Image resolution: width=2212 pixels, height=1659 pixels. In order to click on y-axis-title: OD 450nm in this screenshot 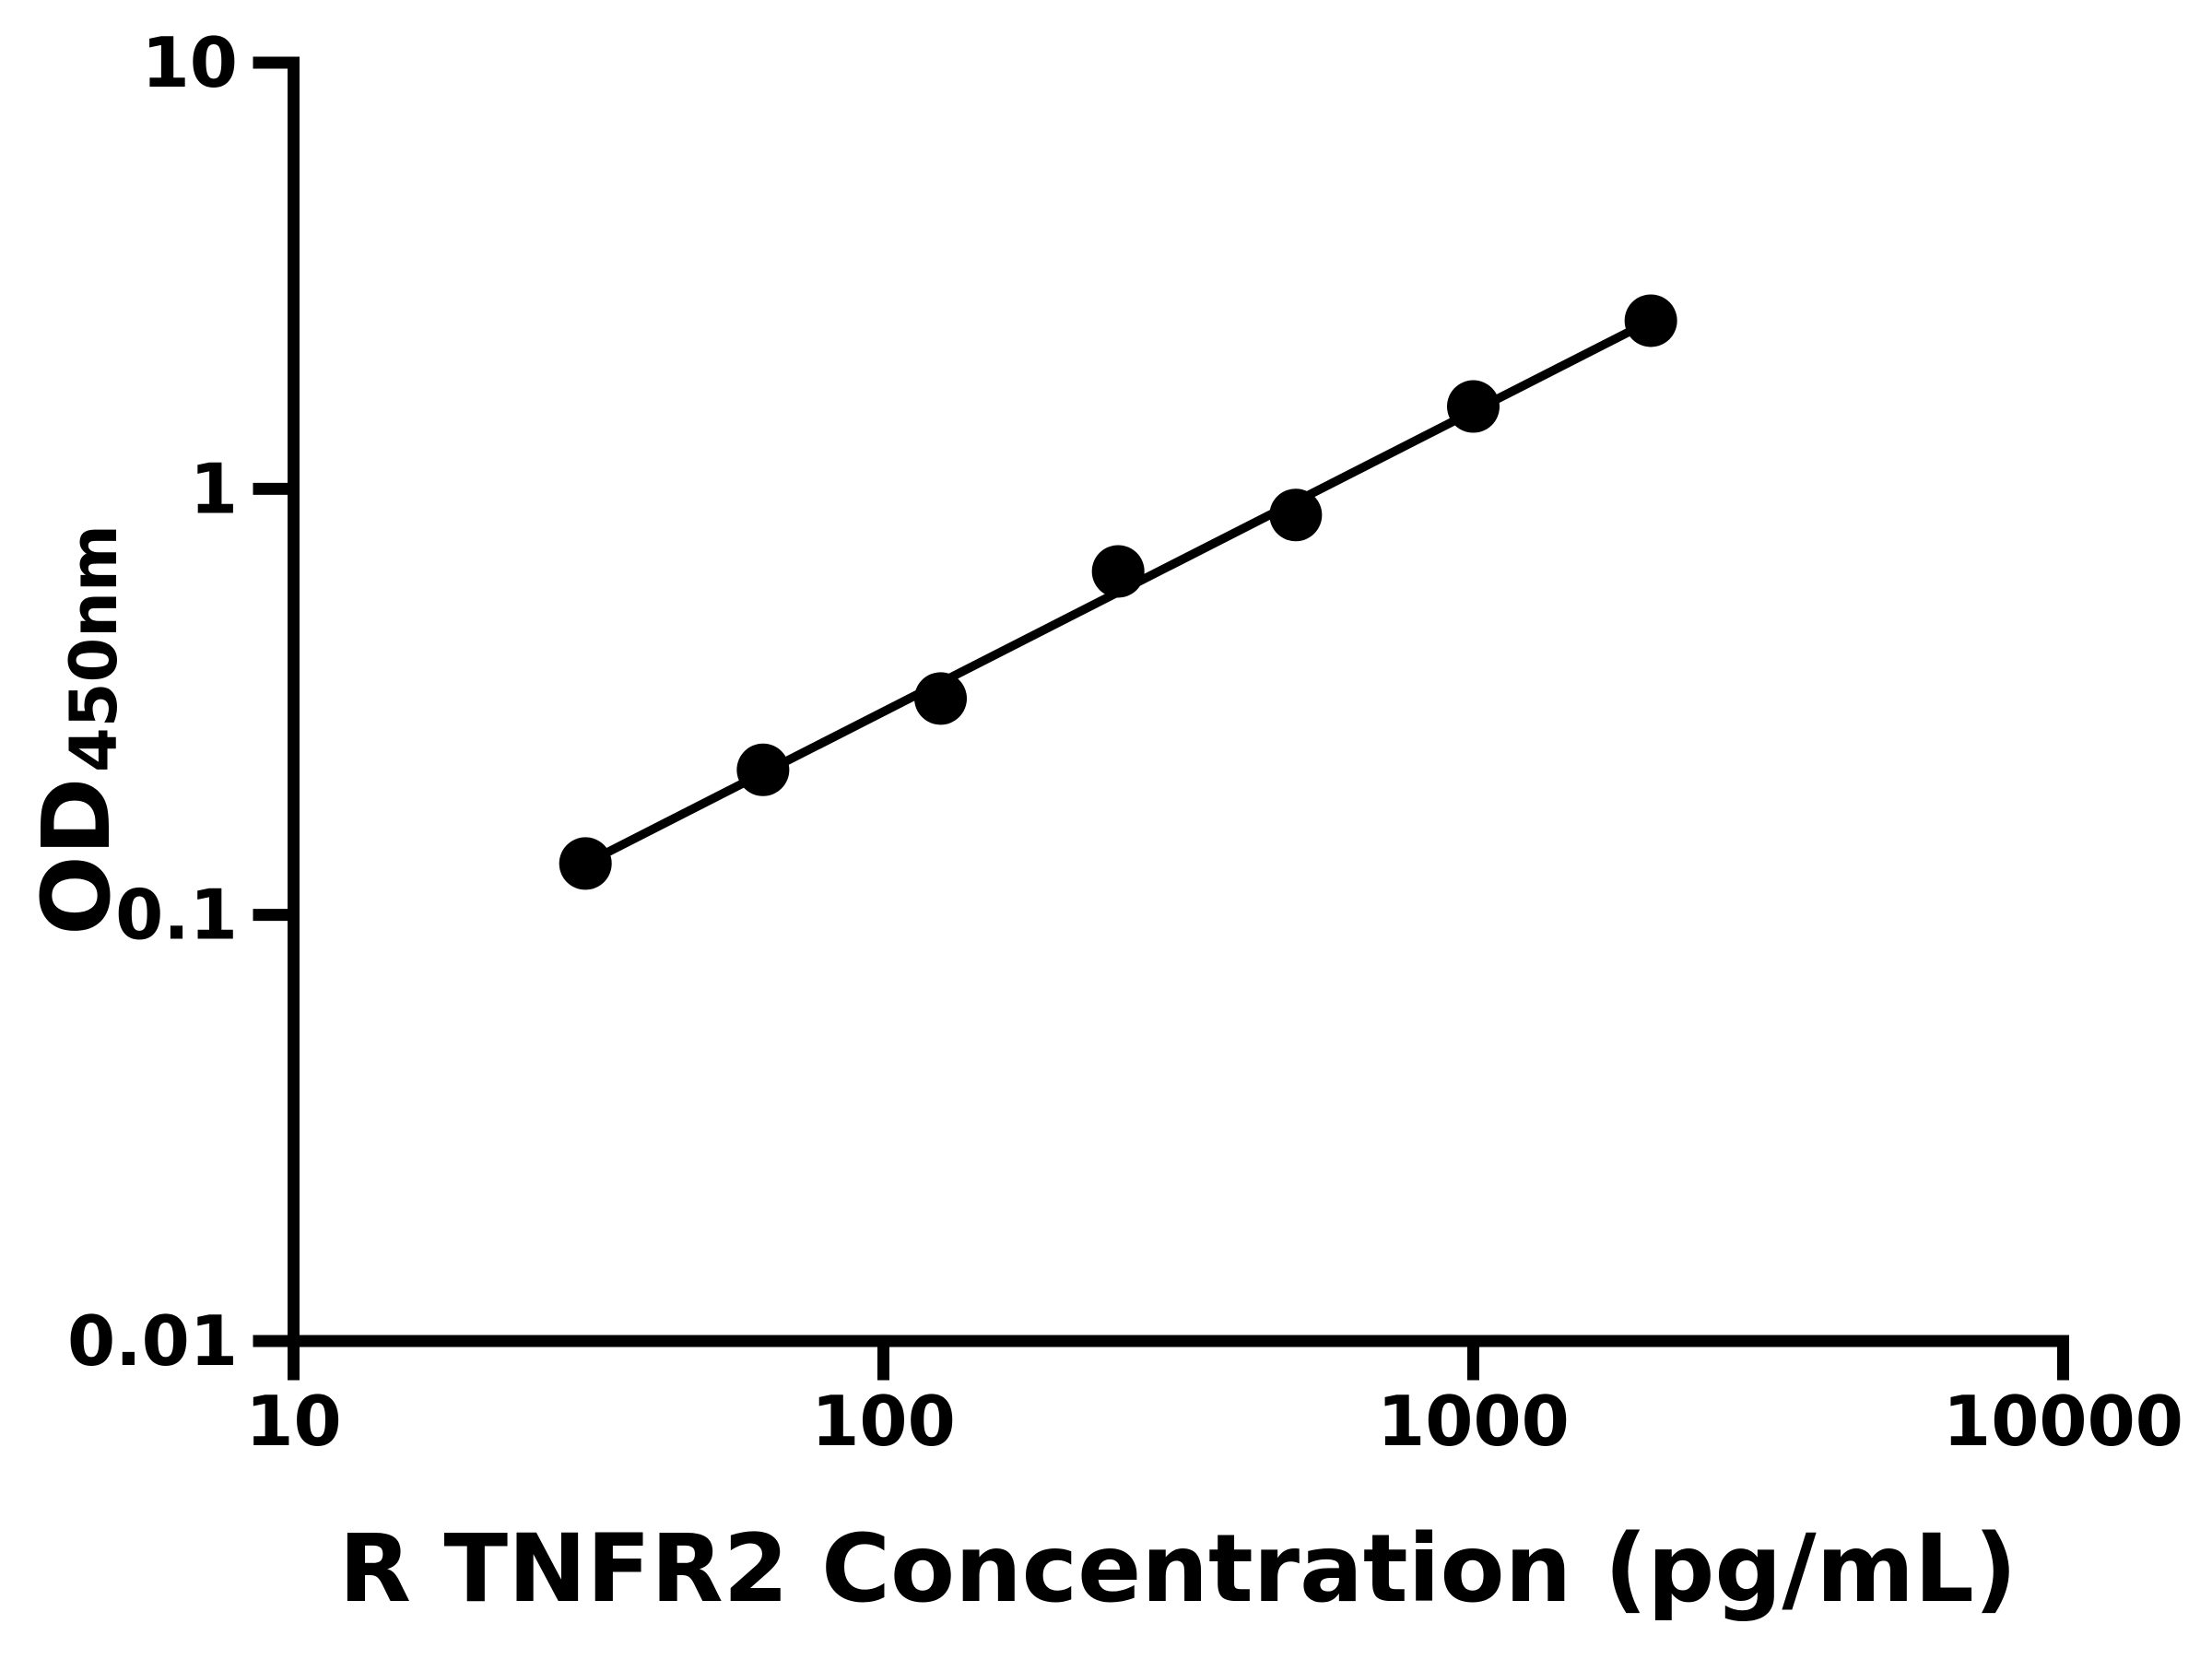, I will do `click(77, 729)`.